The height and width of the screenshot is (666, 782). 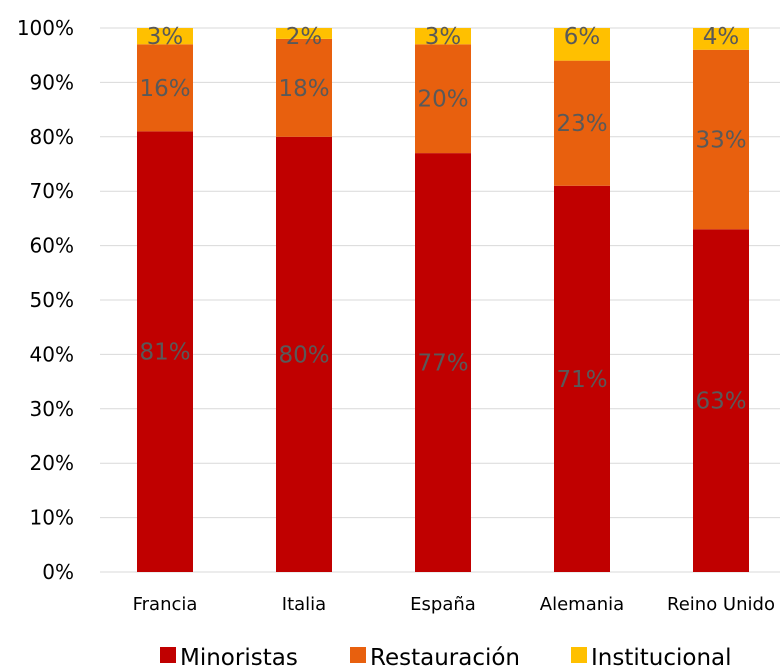 I want to click on y-tick-label: 80%, so click(x=52, y=137).